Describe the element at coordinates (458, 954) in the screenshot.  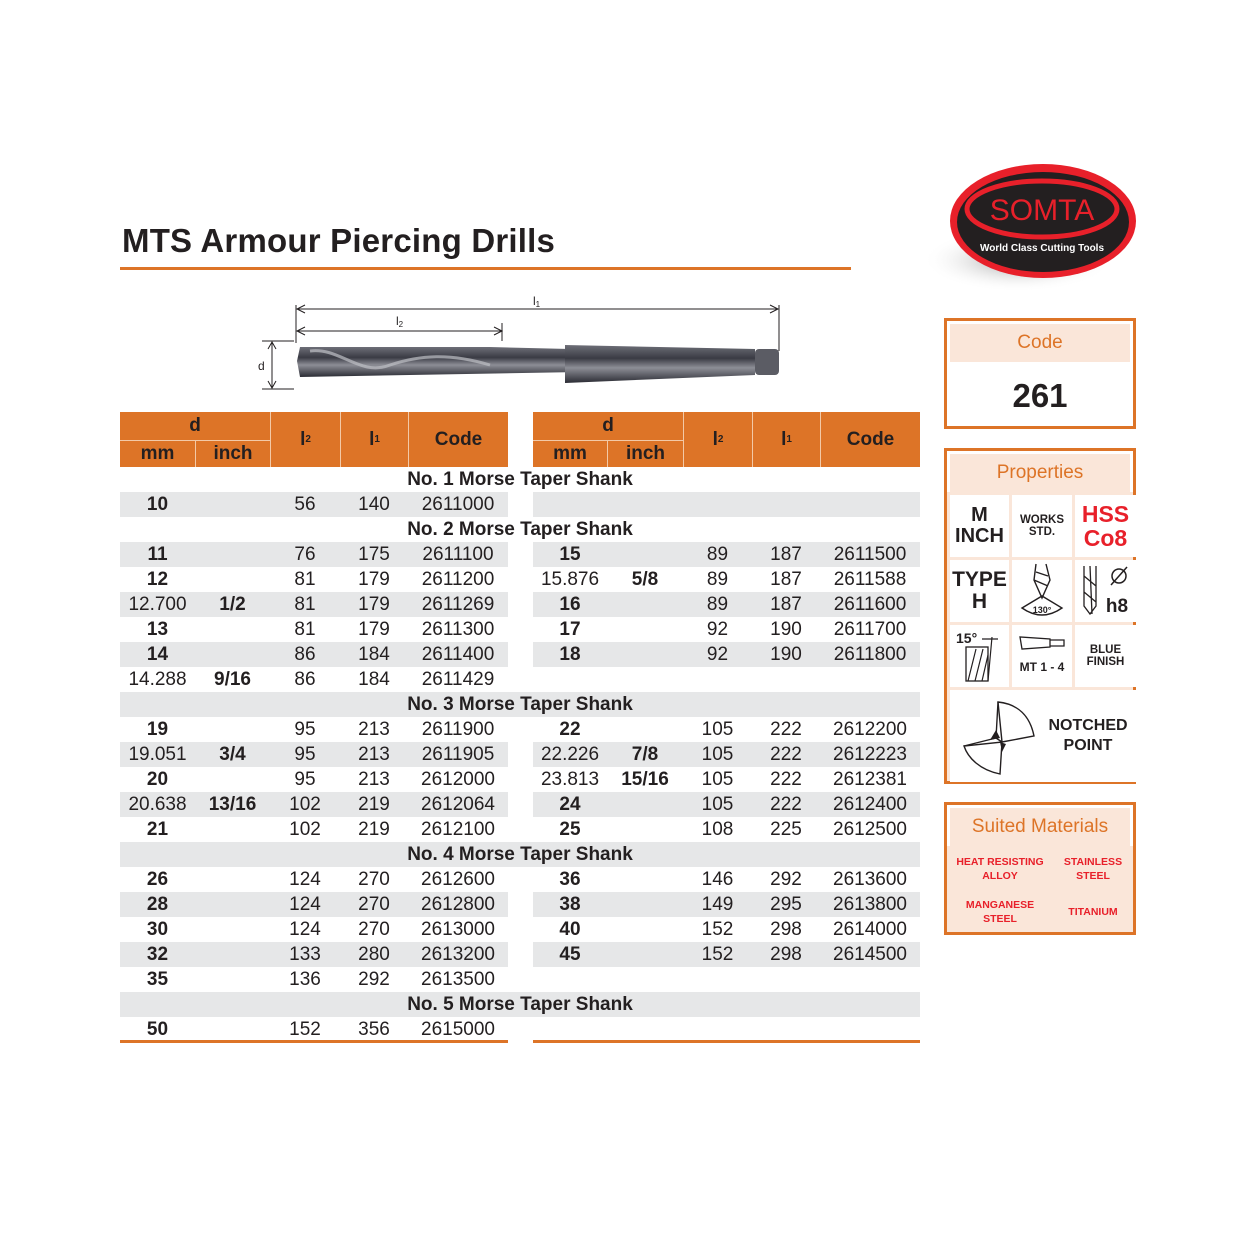
I see `cell-code: 2613200` at that location.